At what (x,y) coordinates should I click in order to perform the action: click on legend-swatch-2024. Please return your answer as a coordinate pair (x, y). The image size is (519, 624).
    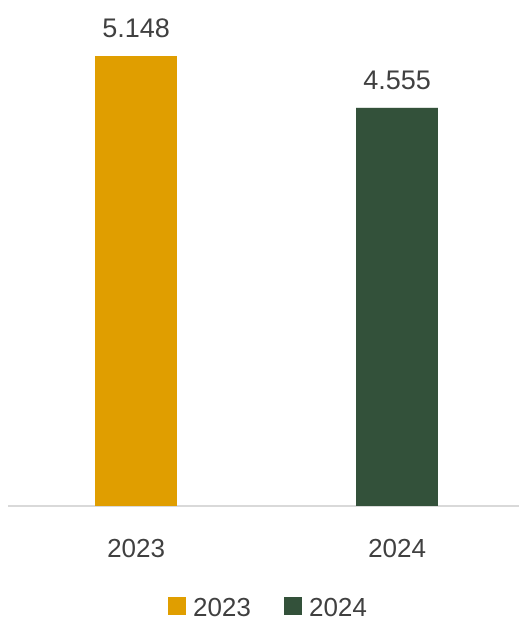
    Looking at the image, I should click on (293, 606).